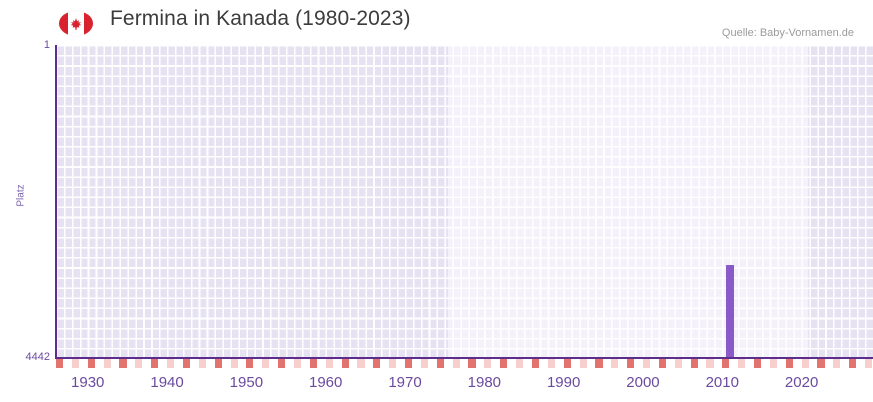  What do you see at coordinates (63, 23) in the screenshot?
I see `flag-band-left` at bounding box center [63, 23].